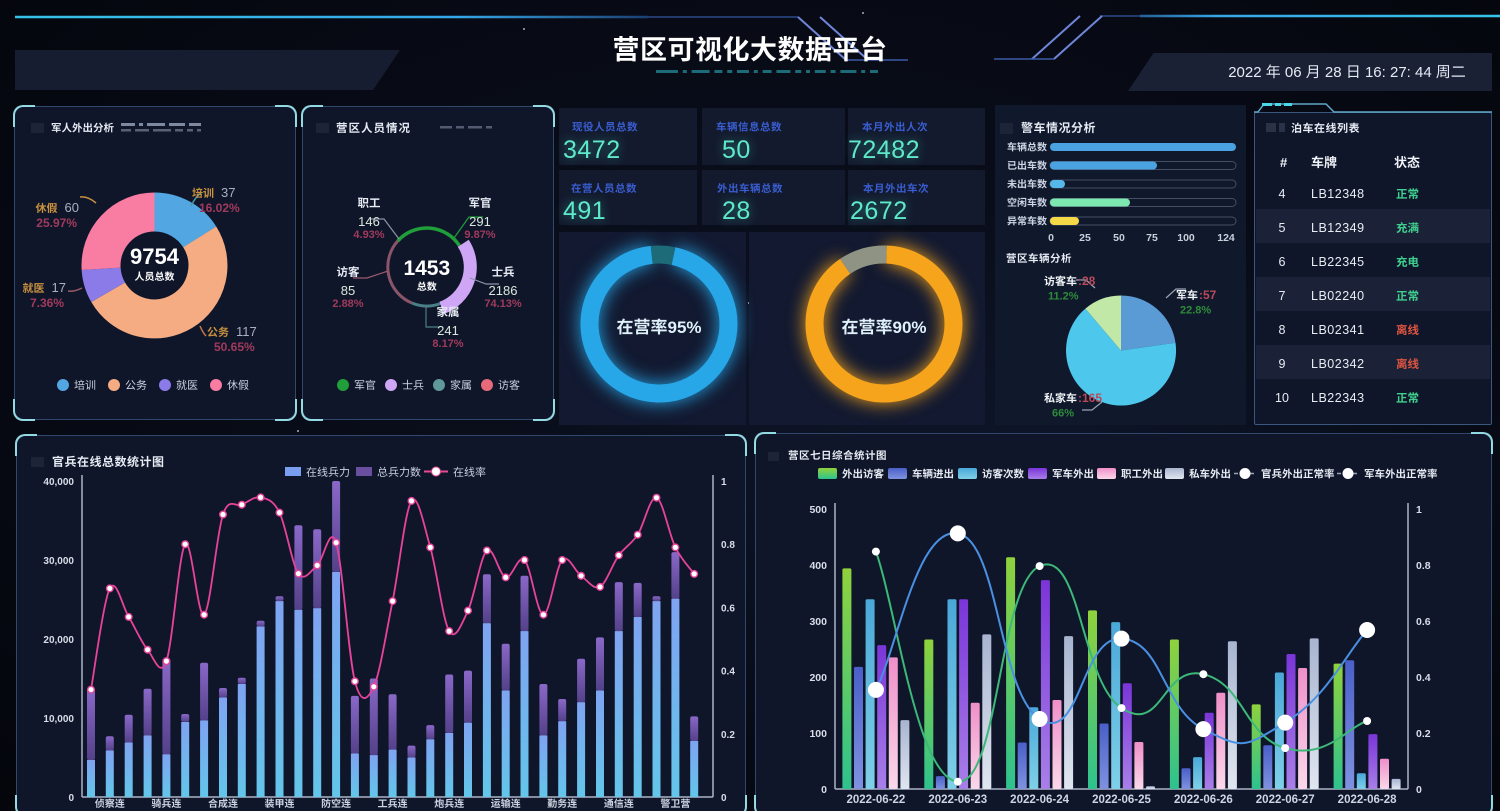 The width and height of the screenshot is (1500, 811). What do you see at coordinates (58, 719) in the screenshot?
I see `svg-text: 10,000` at bounding box center [58, 719].